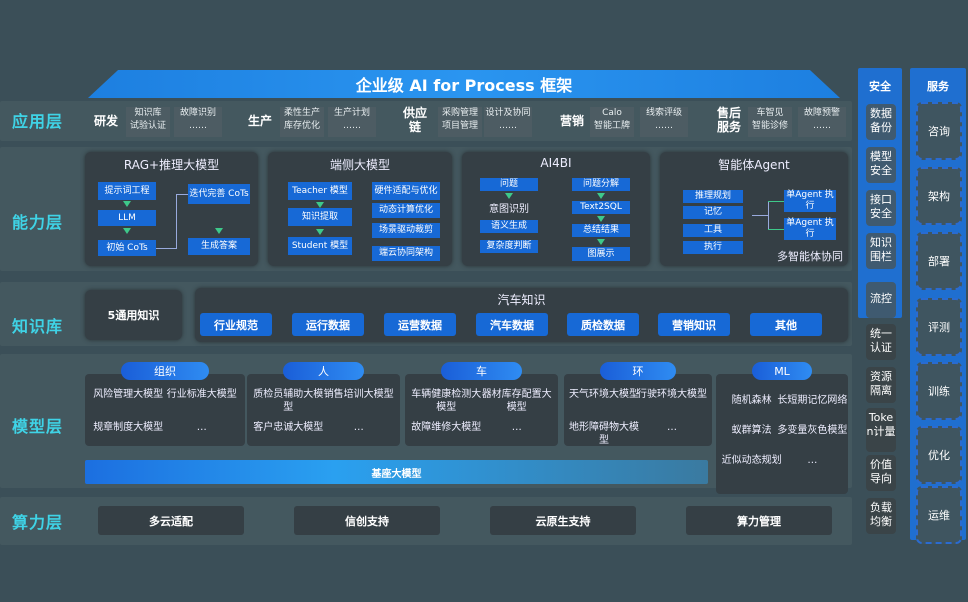 Image resolution: width=968 pixels, height=602 pixels. Describe the element at coordinates (446, 401) in the screenshot. I see `model-item: 车辆健康检测大模型` at that location.